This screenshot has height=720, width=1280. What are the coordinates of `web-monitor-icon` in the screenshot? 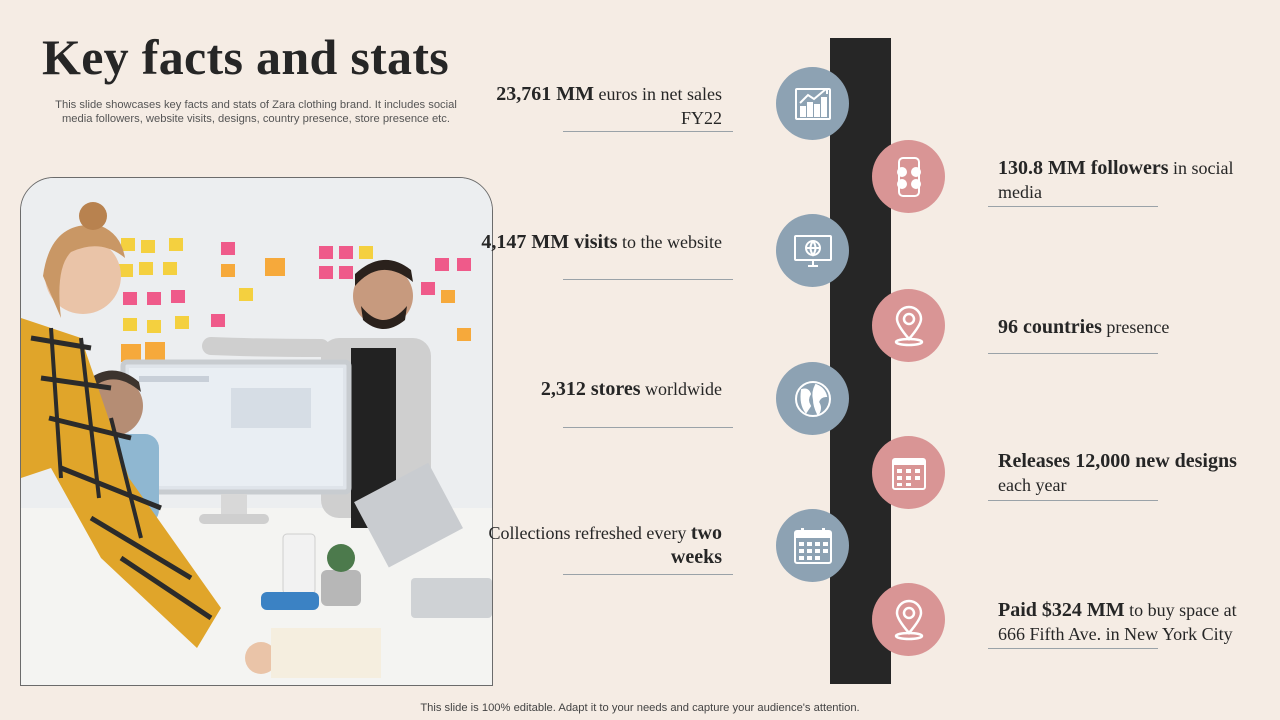 It's located at (812, 250).